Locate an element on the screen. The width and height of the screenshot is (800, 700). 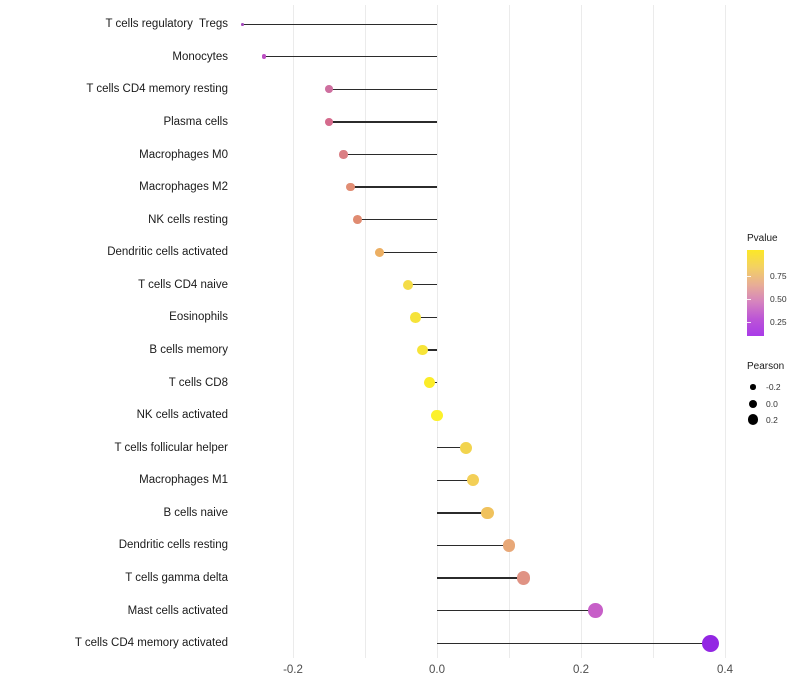
category-label: NK cells resting is located at coordinates (188, 219).